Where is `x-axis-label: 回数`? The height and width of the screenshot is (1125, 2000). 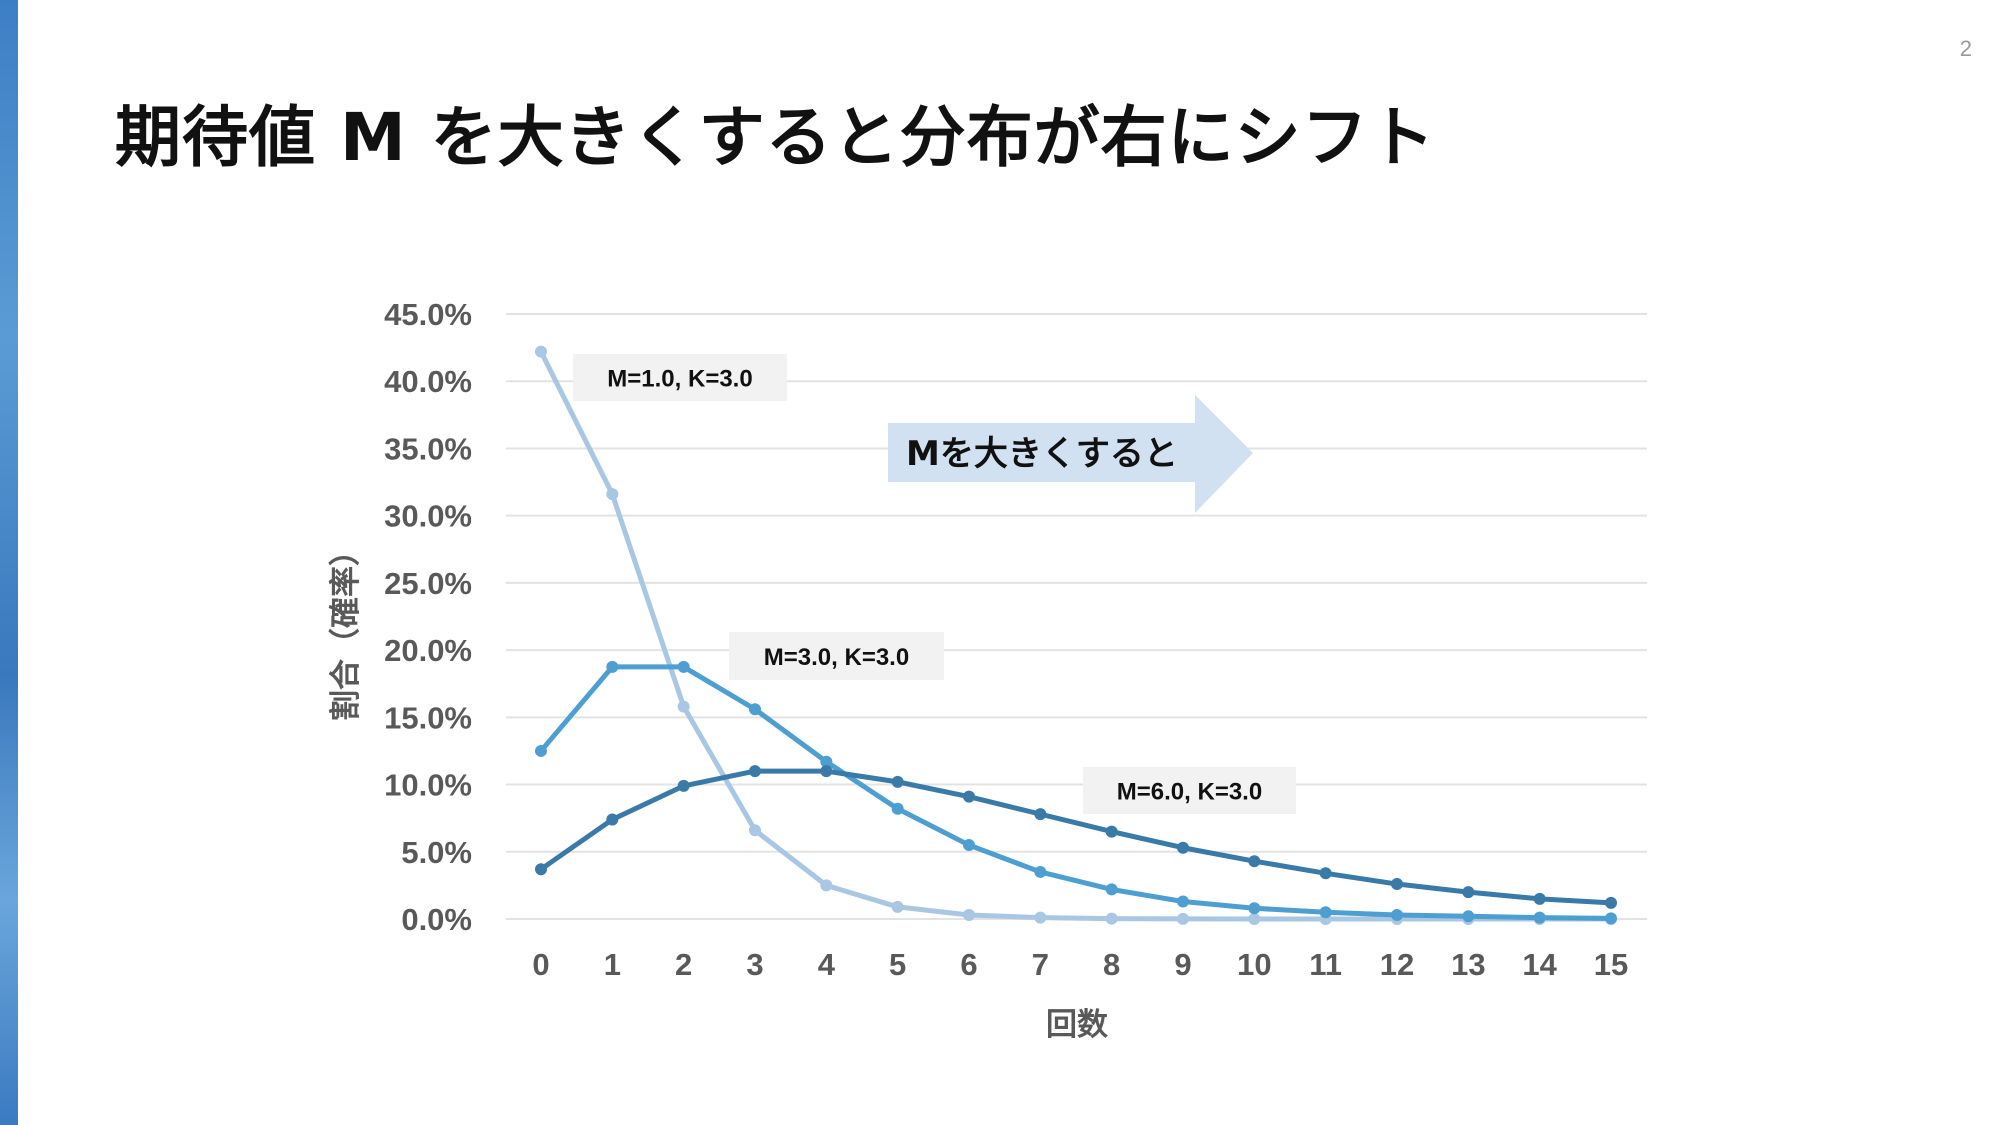
x-axis-label: 回数 is located at coordinates (1077, 1024).